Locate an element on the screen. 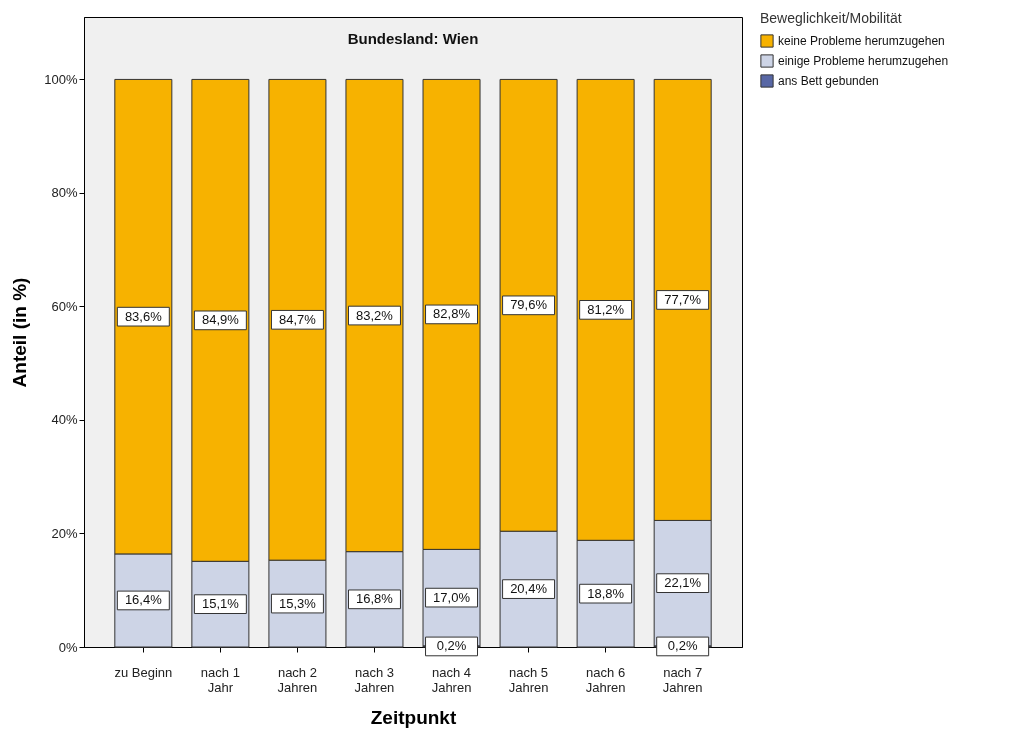 The height and width of the screenshot is (742, 1025). data-label: 83,2% is located at coordinates (375, 315).